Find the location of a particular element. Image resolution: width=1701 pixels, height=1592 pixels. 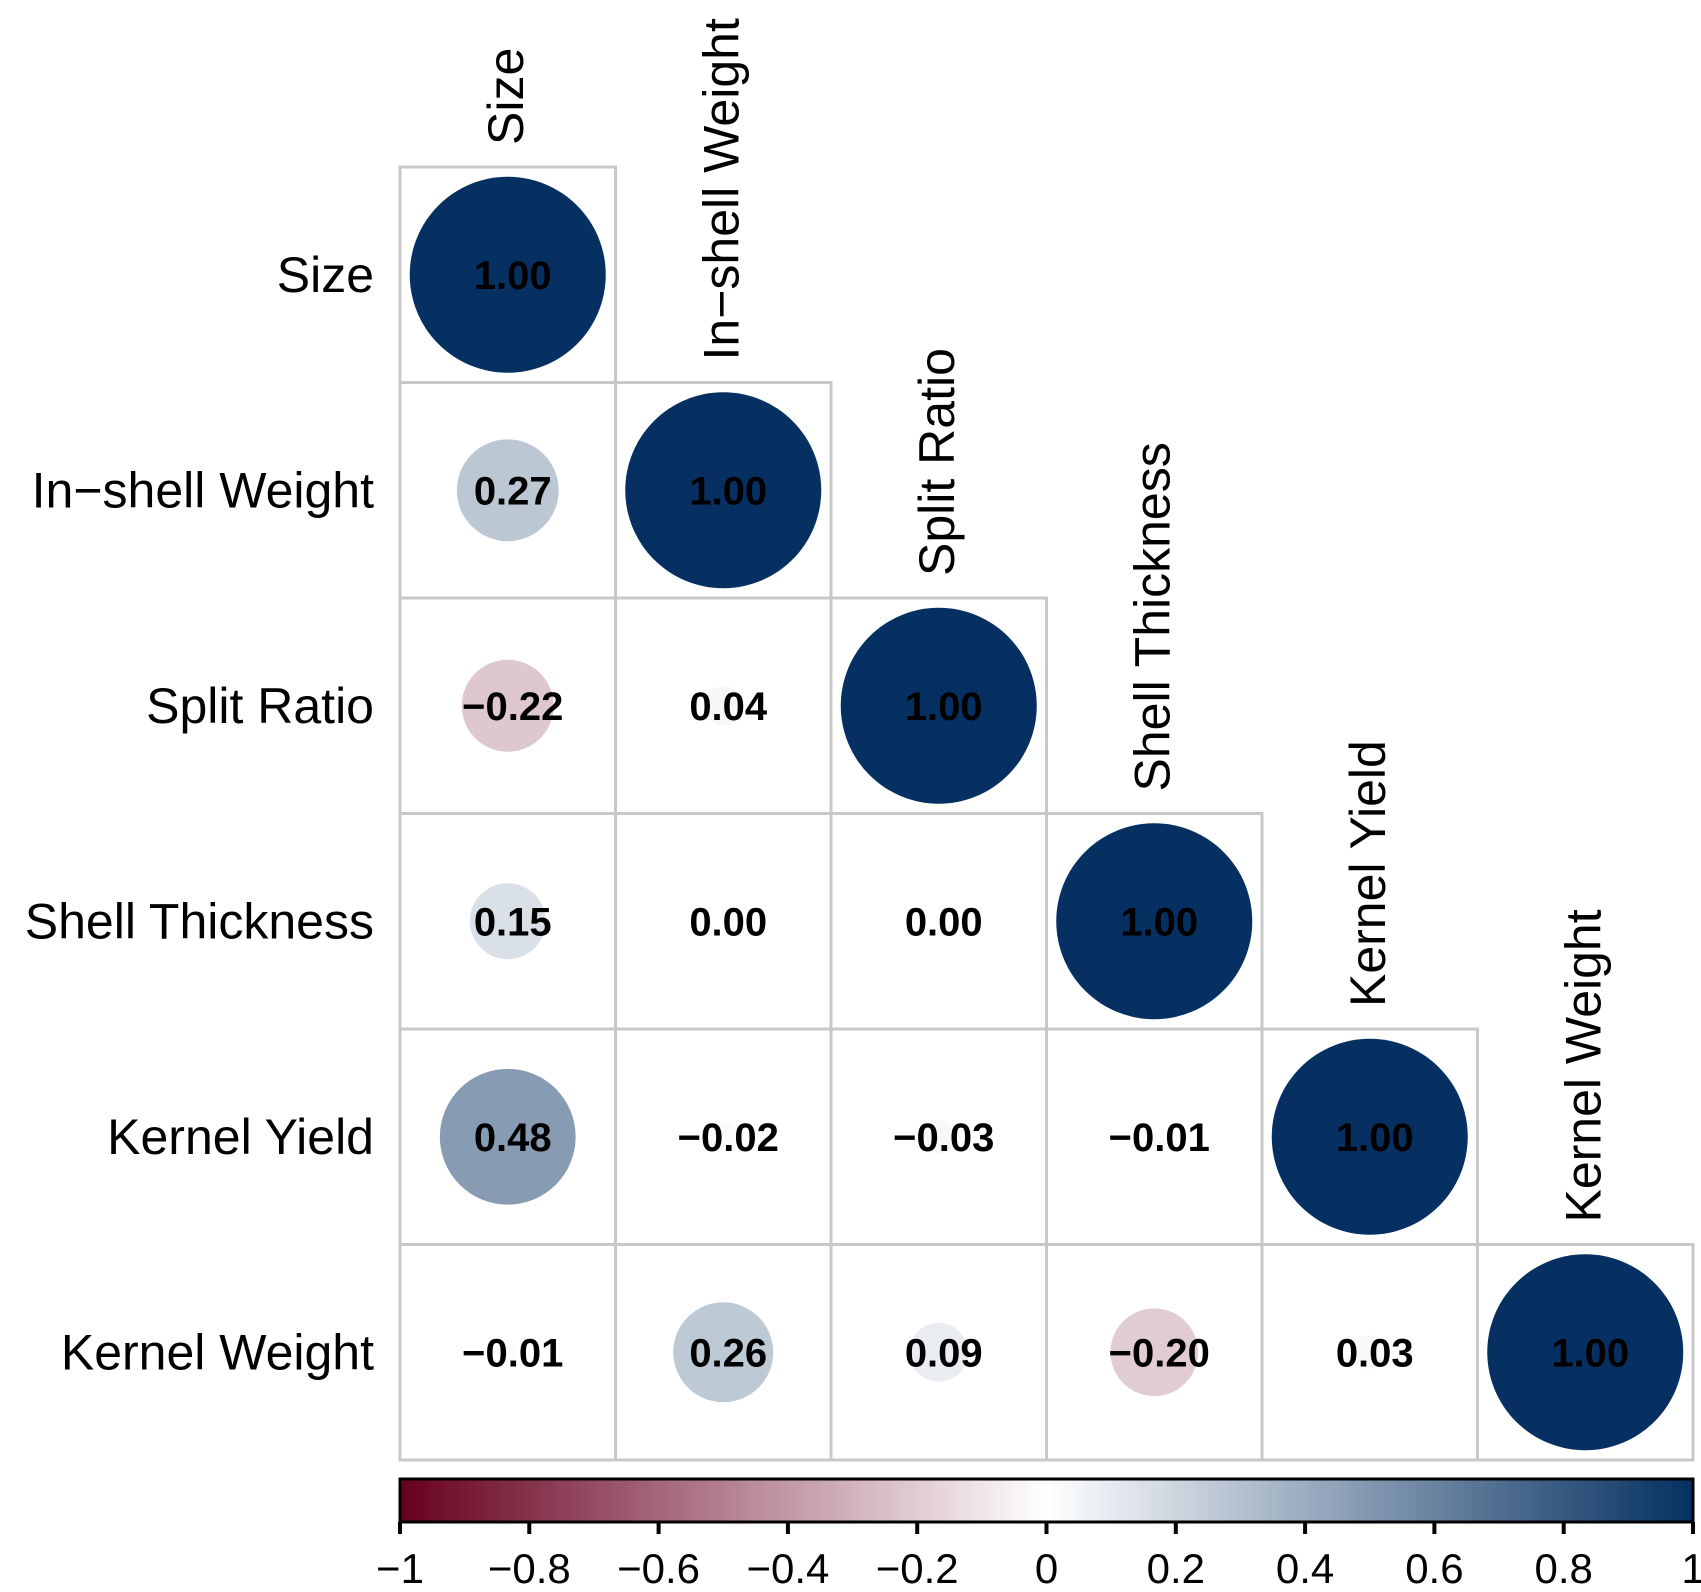

correlation-value: 0.27 is located at coordinates (513, 491).